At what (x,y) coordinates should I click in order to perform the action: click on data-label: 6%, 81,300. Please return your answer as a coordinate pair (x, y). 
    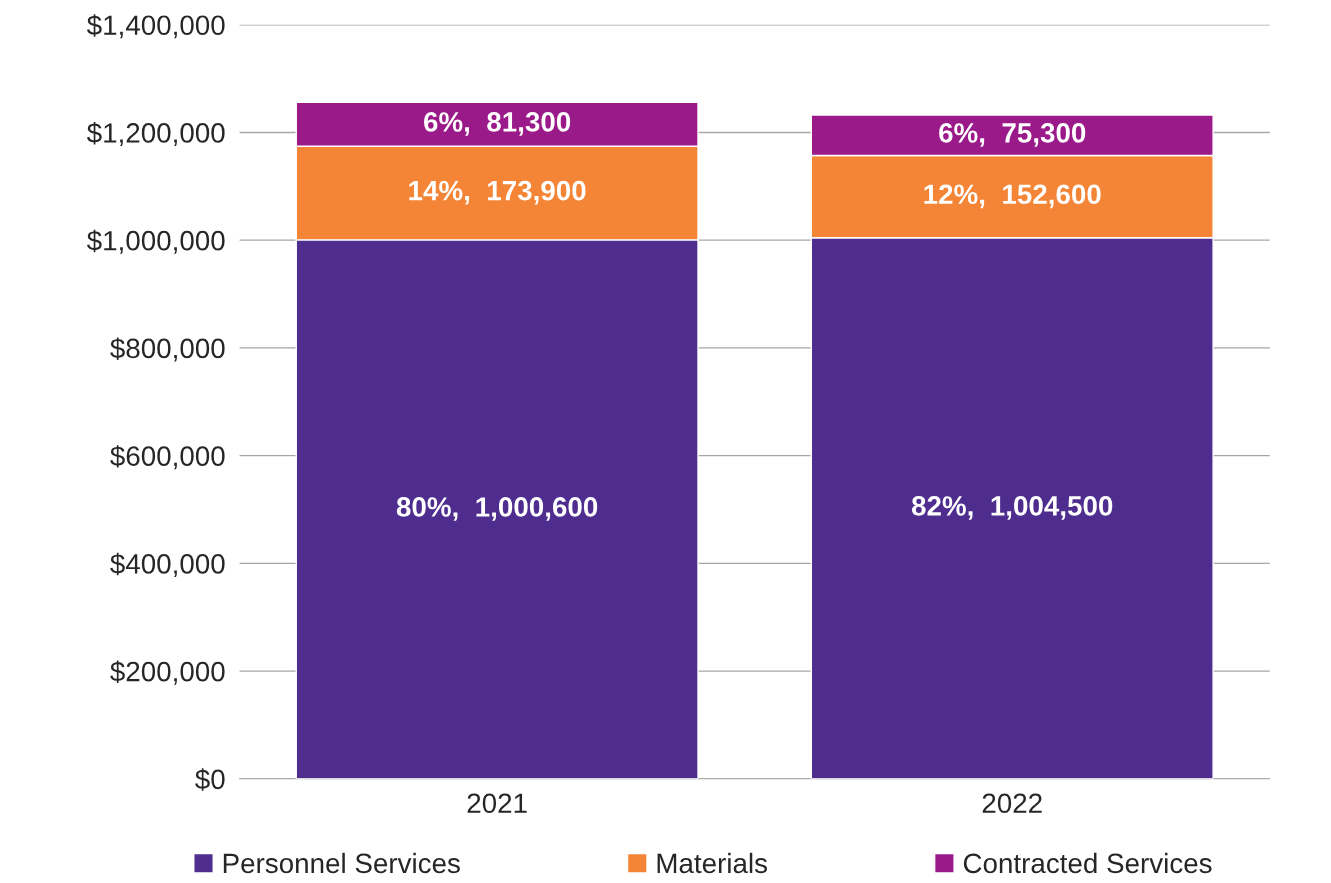
    Looking at the image, I should click on (497, 124).